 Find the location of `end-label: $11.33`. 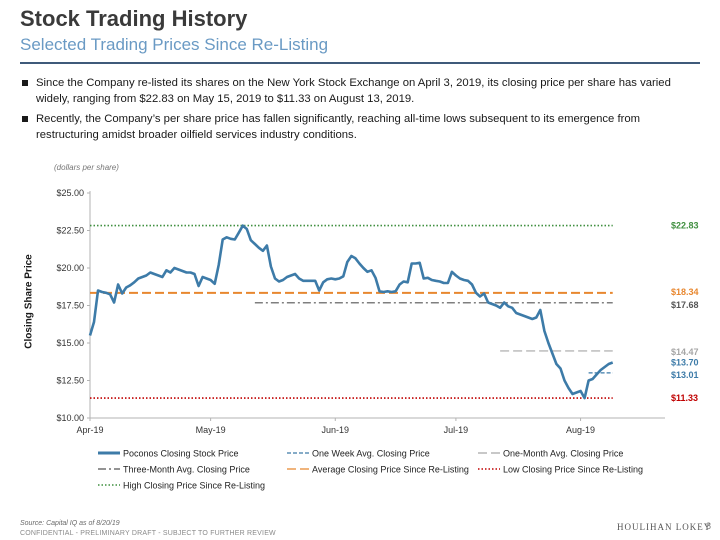

end-label: $11.33 is located at coordinates (684, 398).